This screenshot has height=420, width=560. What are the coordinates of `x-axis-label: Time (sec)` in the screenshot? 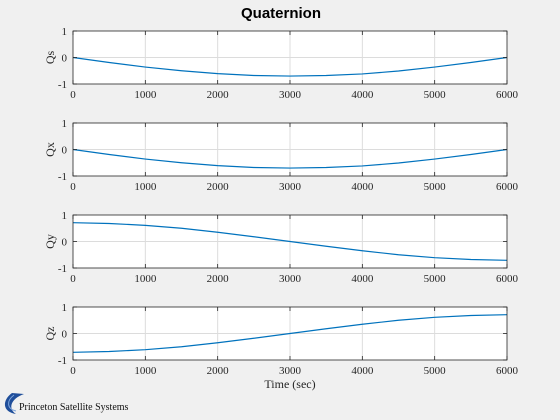 It's located at (289, 384).